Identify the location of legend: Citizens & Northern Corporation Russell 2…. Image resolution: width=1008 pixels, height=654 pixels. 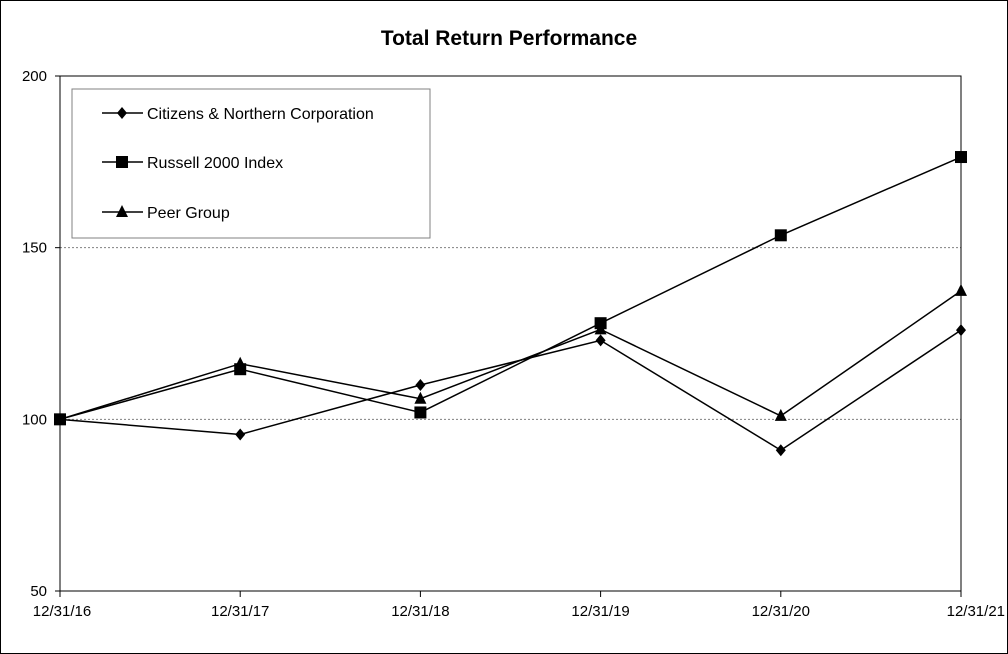
(251, 163).